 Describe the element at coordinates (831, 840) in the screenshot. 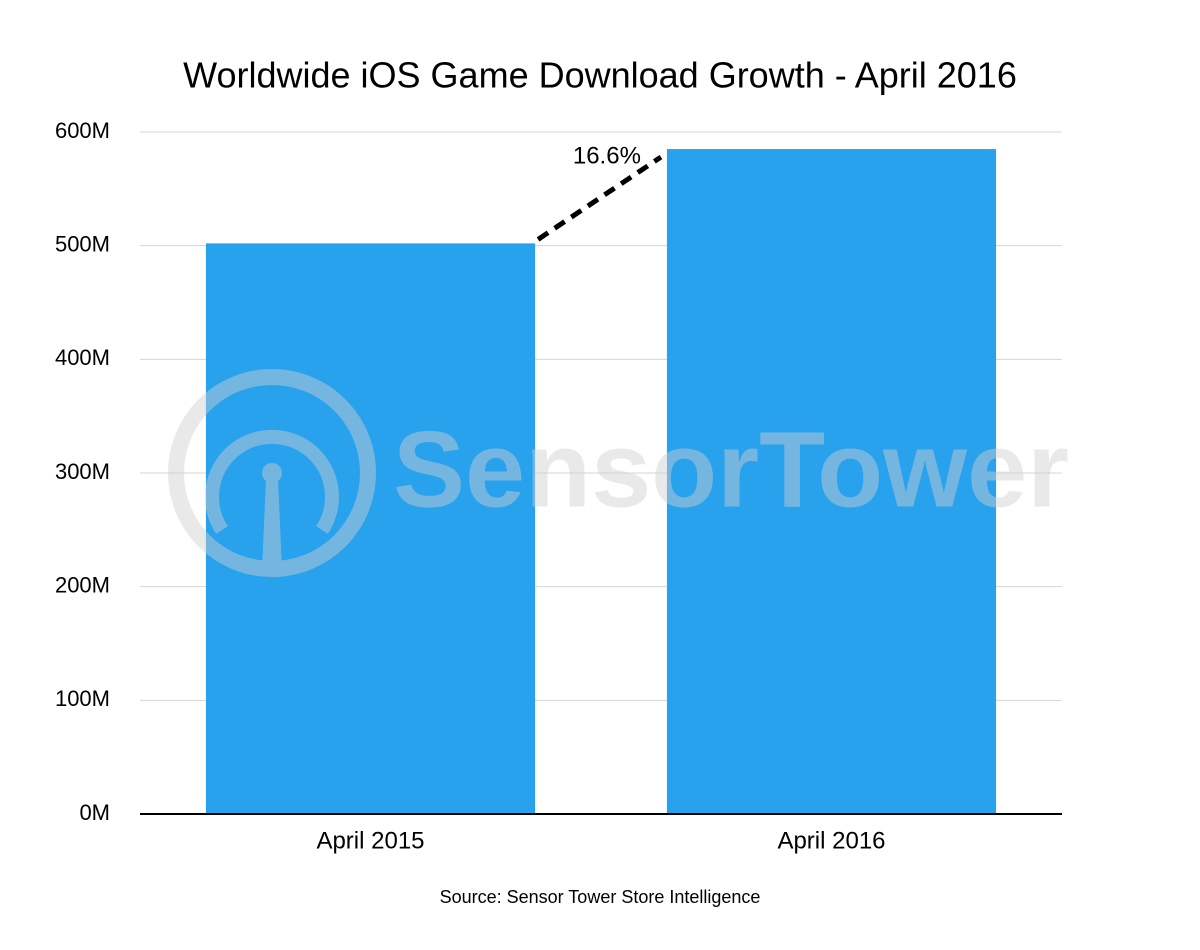

I see `x-tick-label: April 2016` at that location.